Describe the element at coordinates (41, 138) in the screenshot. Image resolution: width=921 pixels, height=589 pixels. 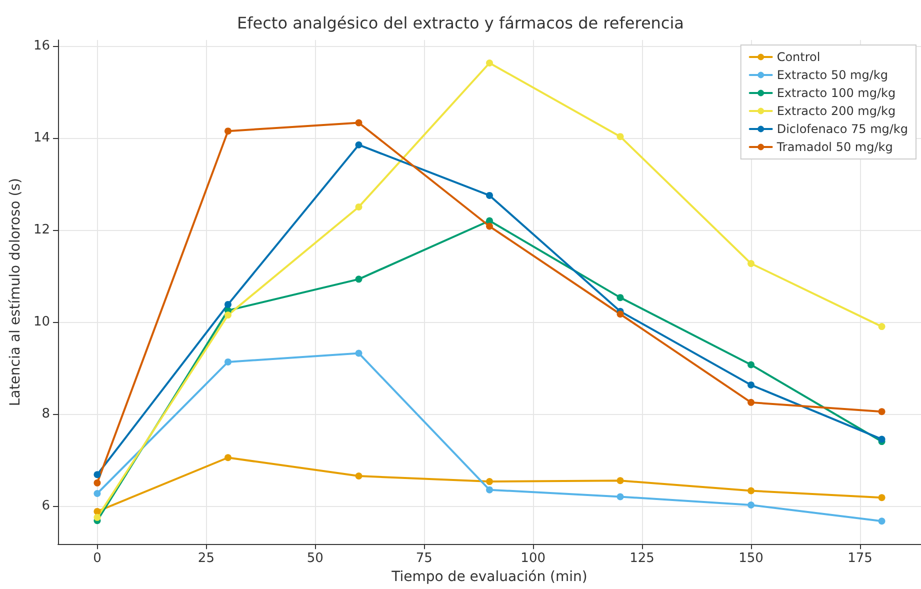
I see `y-tick-label: 14` at that location.